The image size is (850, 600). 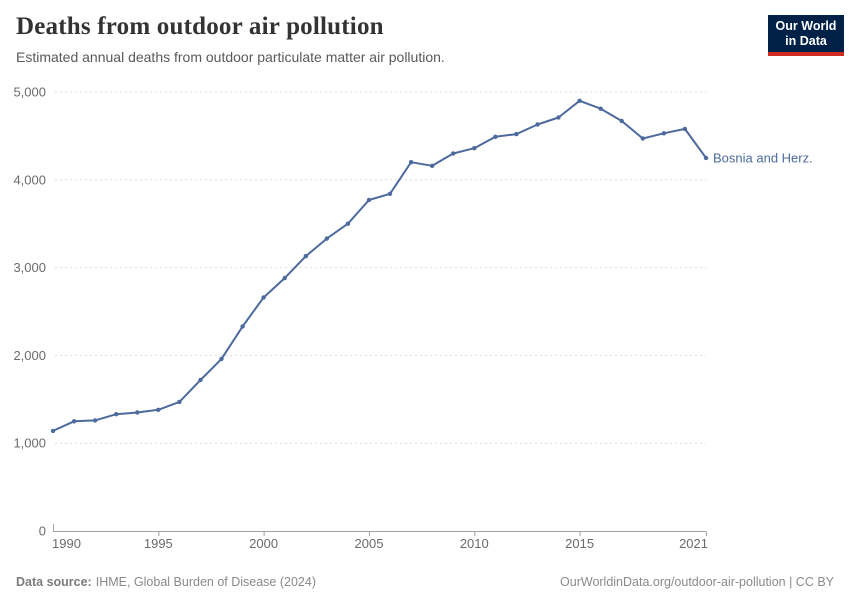 What do you see at coordinates (205, 582) in the screenshot?
I see `data-source-text: IHME, Global Burden of Disease (2024)` at bounding box center [205, 582].